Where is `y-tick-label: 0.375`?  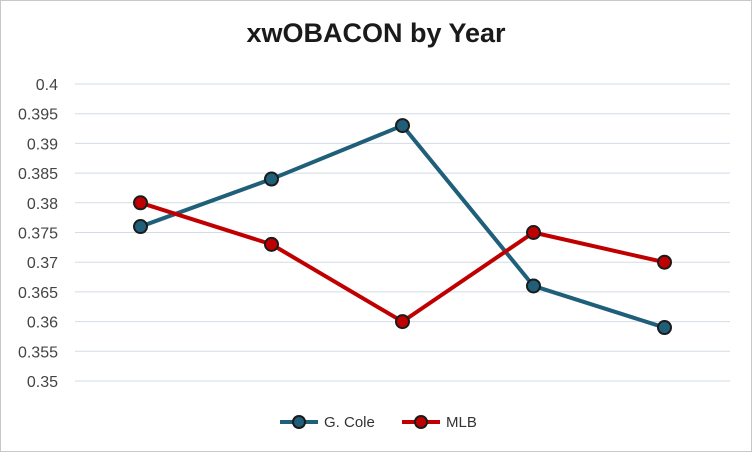 y-tick-label: 0.375 is located at coordinates (38, 234).